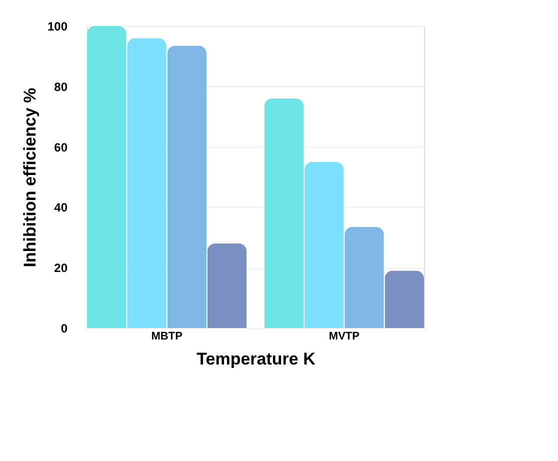 The height and width of the screenshot is (461, 558). Describe the element at coordinates (166, 336) in the screenshot. I see `x-tick-label: MBTP` at that location.